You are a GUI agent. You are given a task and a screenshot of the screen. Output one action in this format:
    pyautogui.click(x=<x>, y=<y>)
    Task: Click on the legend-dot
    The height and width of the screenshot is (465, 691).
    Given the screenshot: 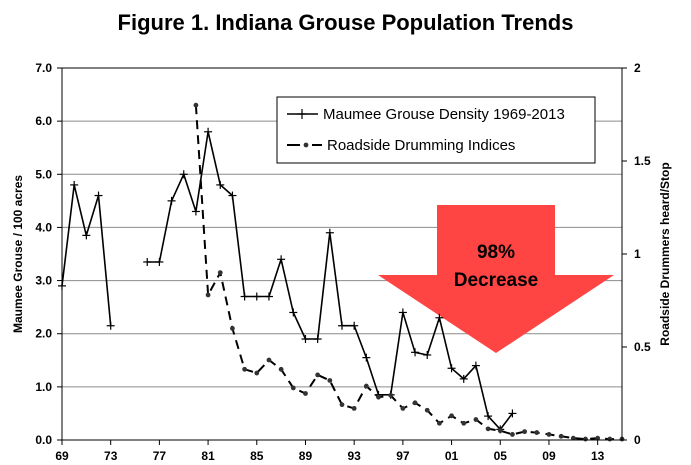 What is the action you would take?
    pyautogui.click(x=306, y=145)
    